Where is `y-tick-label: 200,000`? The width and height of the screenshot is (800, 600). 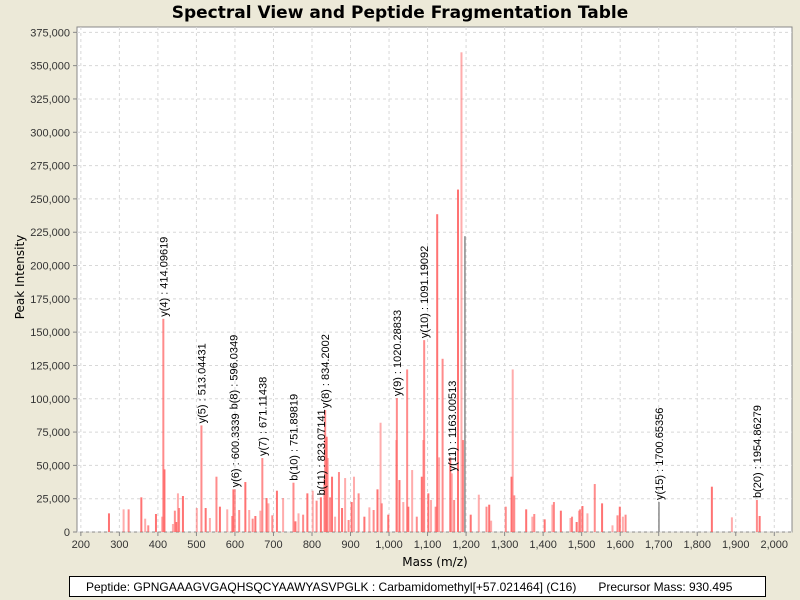 y-tick-label: 200,000 is located at coordinates (50, 267).